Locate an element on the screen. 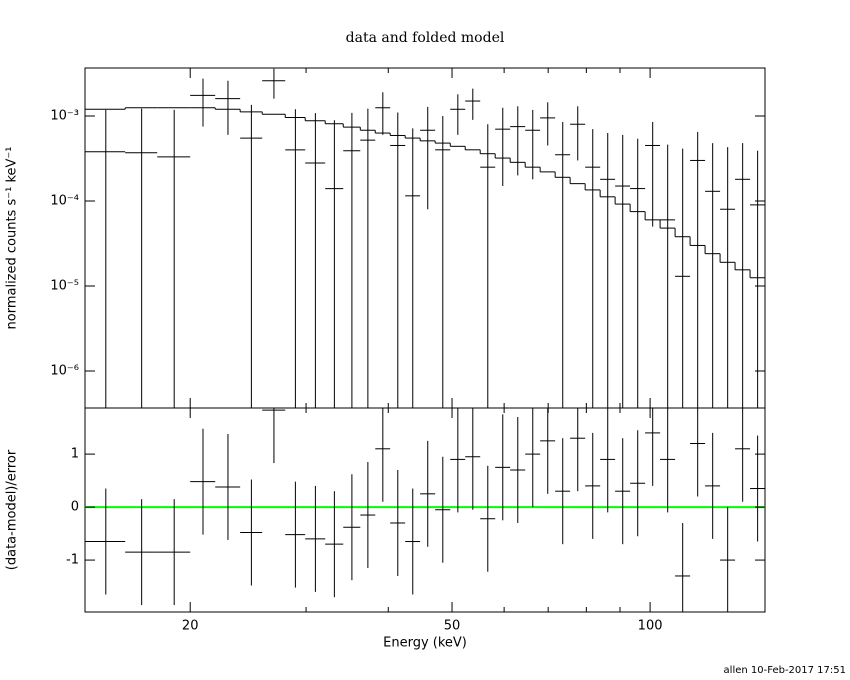 The height and width of the screenshot is (680, 850). y-tick-label: 10⁻⁵ is located at coordinates (64, 285).